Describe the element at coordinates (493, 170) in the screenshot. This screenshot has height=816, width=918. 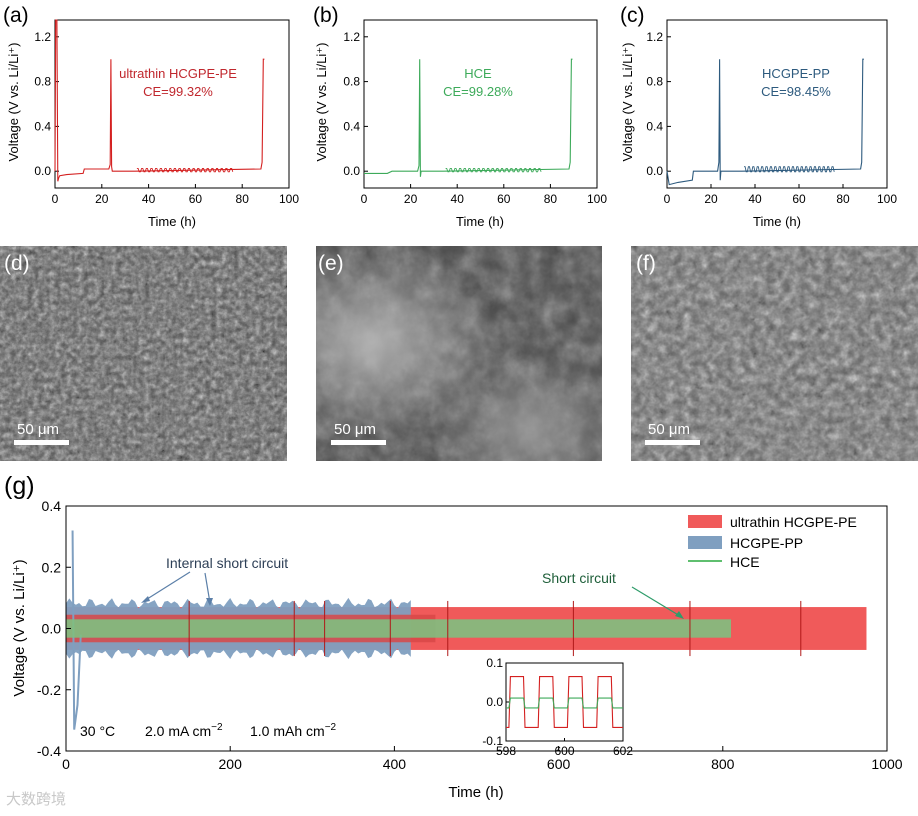
I see `cycling-oscillation-b` at that location.